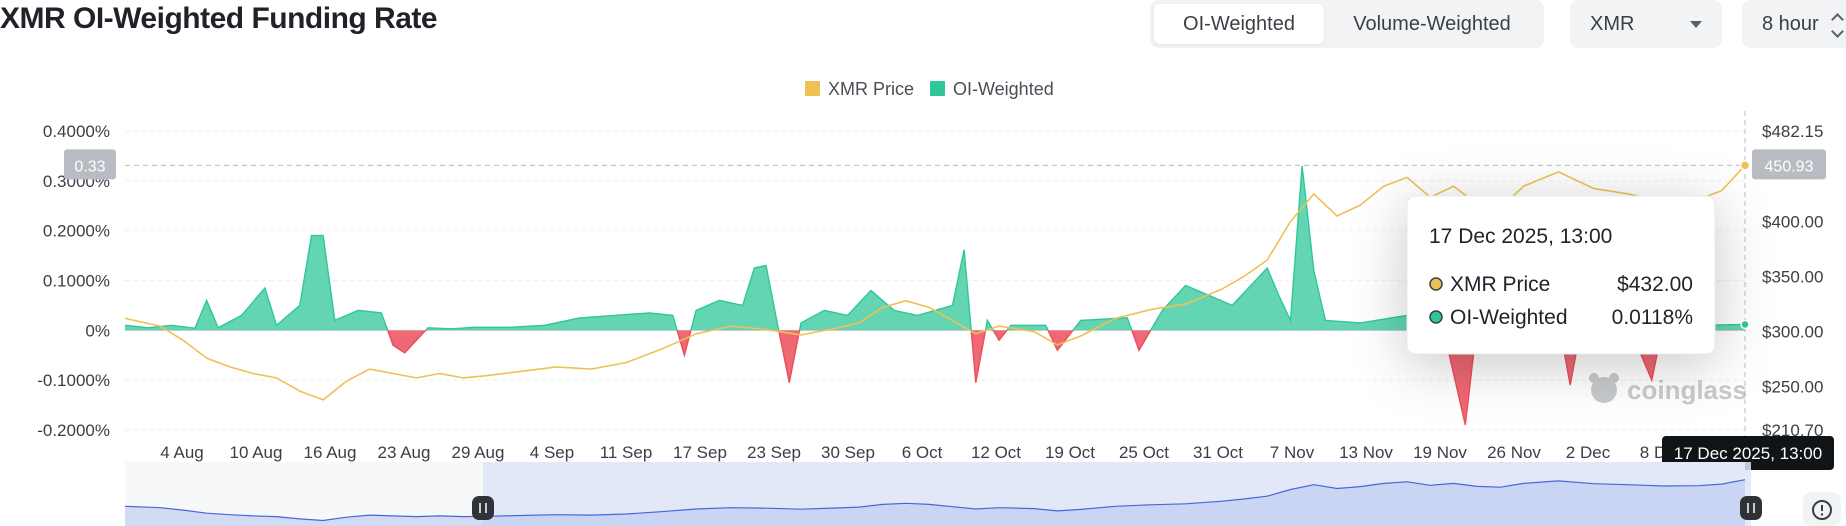  What do you see at coordinates (1509, 317) in the screenshot?
I see `tooltip-series-name: OI-Weighted` at bounding box center [1509, 317].